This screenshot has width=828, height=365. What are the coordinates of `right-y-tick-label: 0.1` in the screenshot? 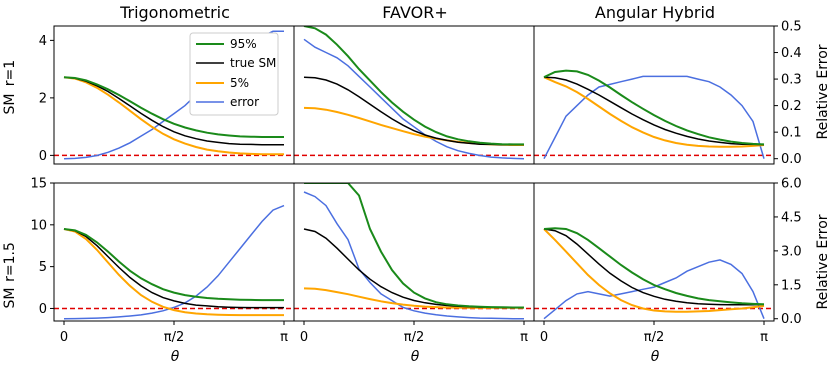 It's located at (791, 133).